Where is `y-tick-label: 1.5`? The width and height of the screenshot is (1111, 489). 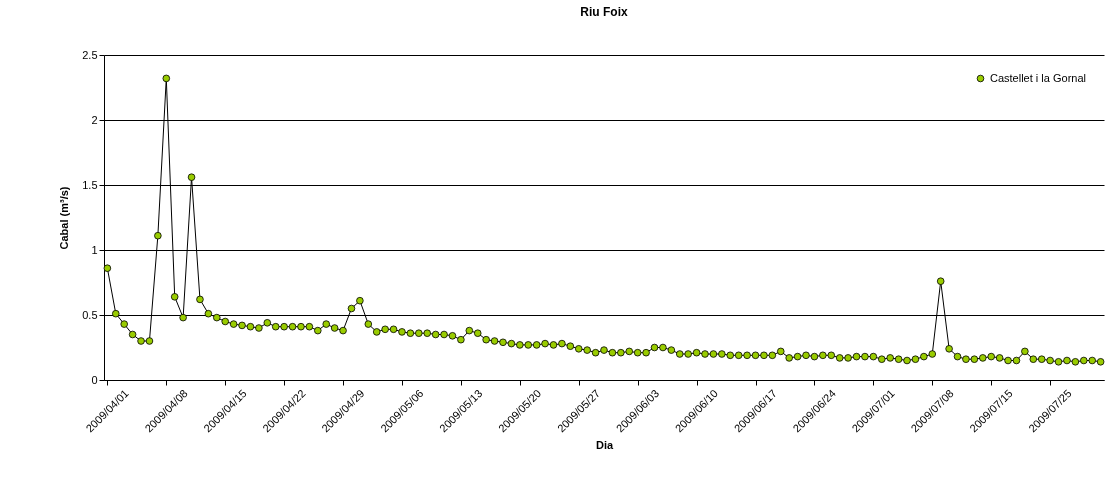 y-tick-label: 1.5 is located at coordinates (90, 184).